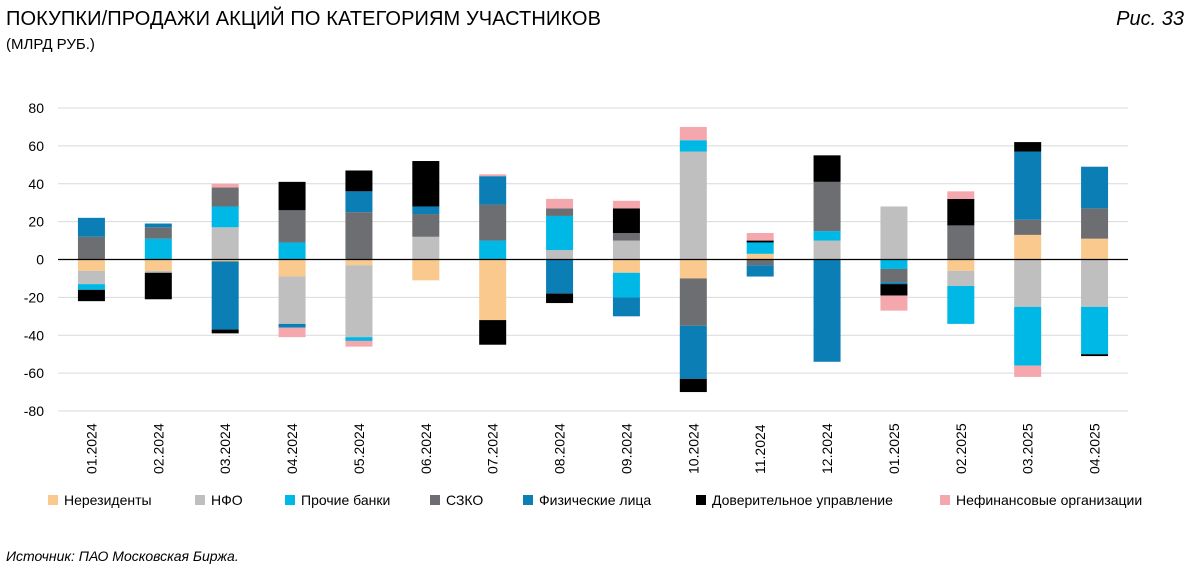 The image size is (1200, 572). Describe the element at coordinates (961, 448) in the screenshot. I see `x-tick-label: 02.2025` at that location.